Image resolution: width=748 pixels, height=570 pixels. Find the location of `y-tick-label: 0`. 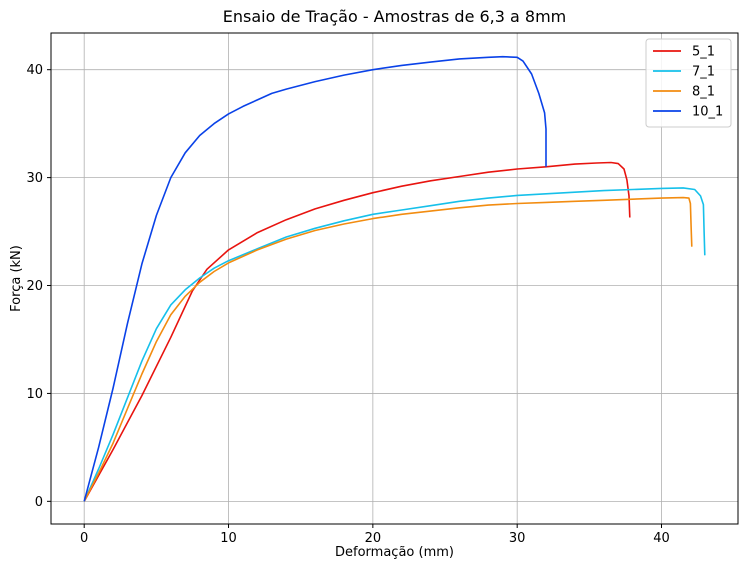

y-tick-label: 0 is located at coordinates (39, 502).